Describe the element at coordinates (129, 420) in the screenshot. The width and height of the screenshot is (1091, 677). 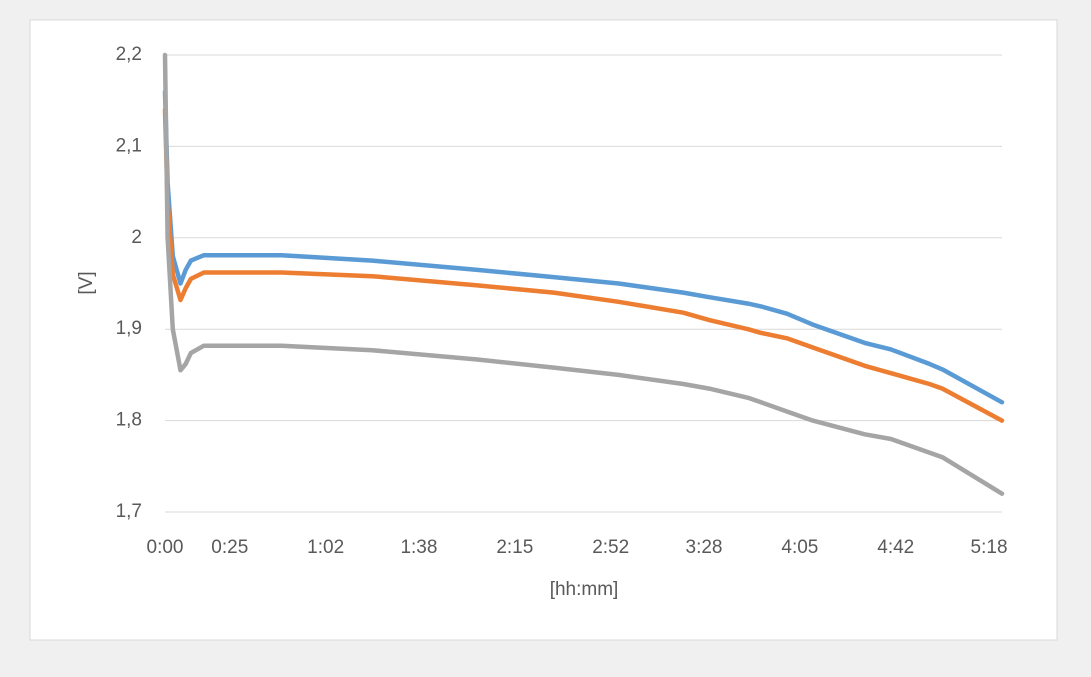
I see `y-tick-label: 1,8` at that location.